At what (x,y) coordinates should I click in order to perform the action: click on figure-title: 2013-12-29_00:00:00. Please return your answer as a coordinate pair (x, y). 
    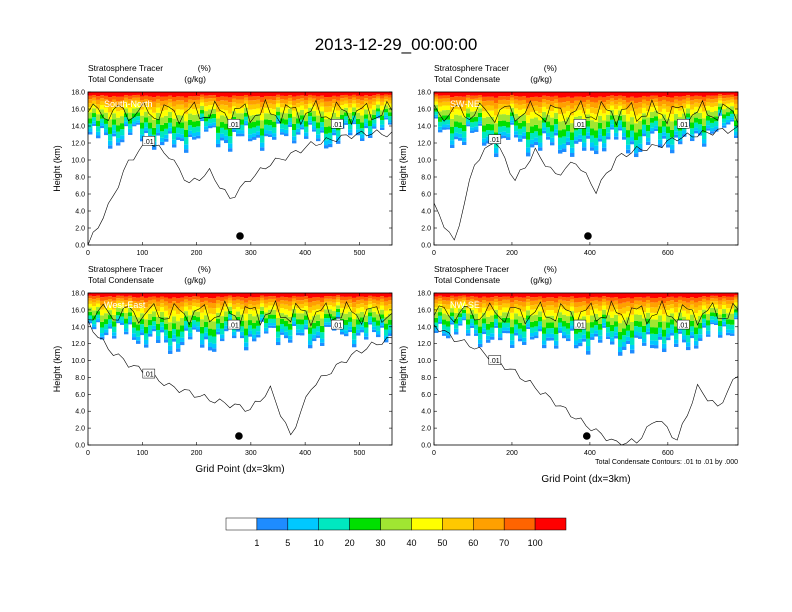
    Looking at the image, I should click on (396, 44).